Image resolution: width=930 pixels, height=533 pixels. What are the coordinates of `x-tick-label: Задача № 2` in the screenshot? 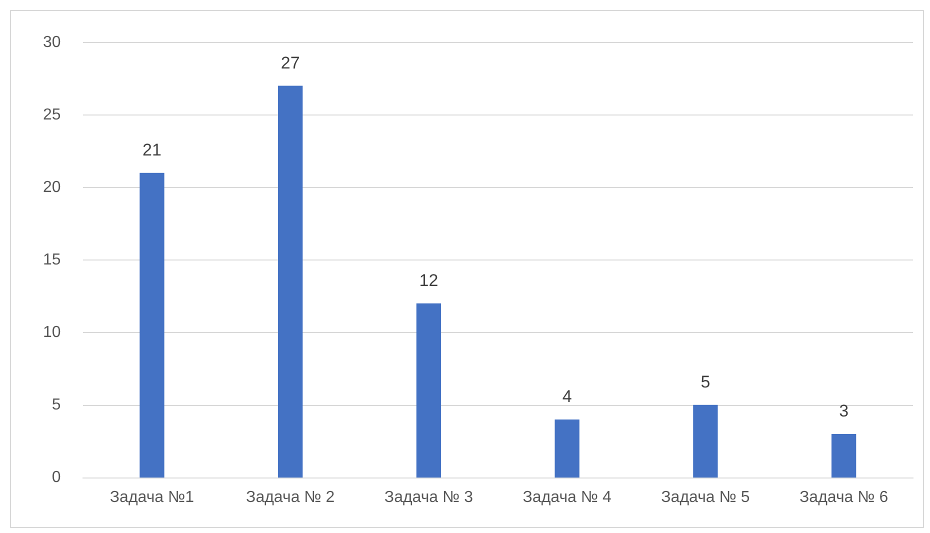 It's located at (290, 497).